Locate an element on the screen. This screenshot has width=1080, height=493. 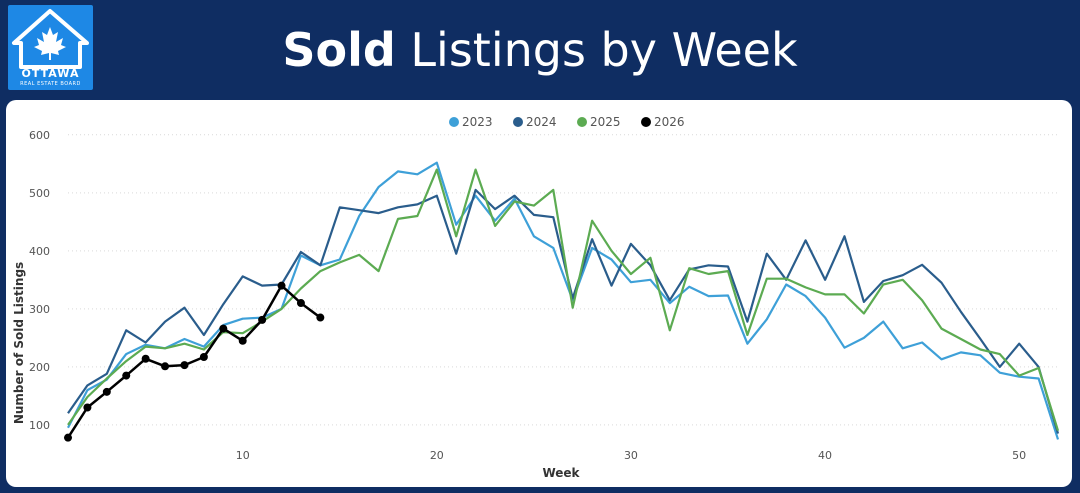
x-tick-label: 50 is located at coordinates (1019, 455).